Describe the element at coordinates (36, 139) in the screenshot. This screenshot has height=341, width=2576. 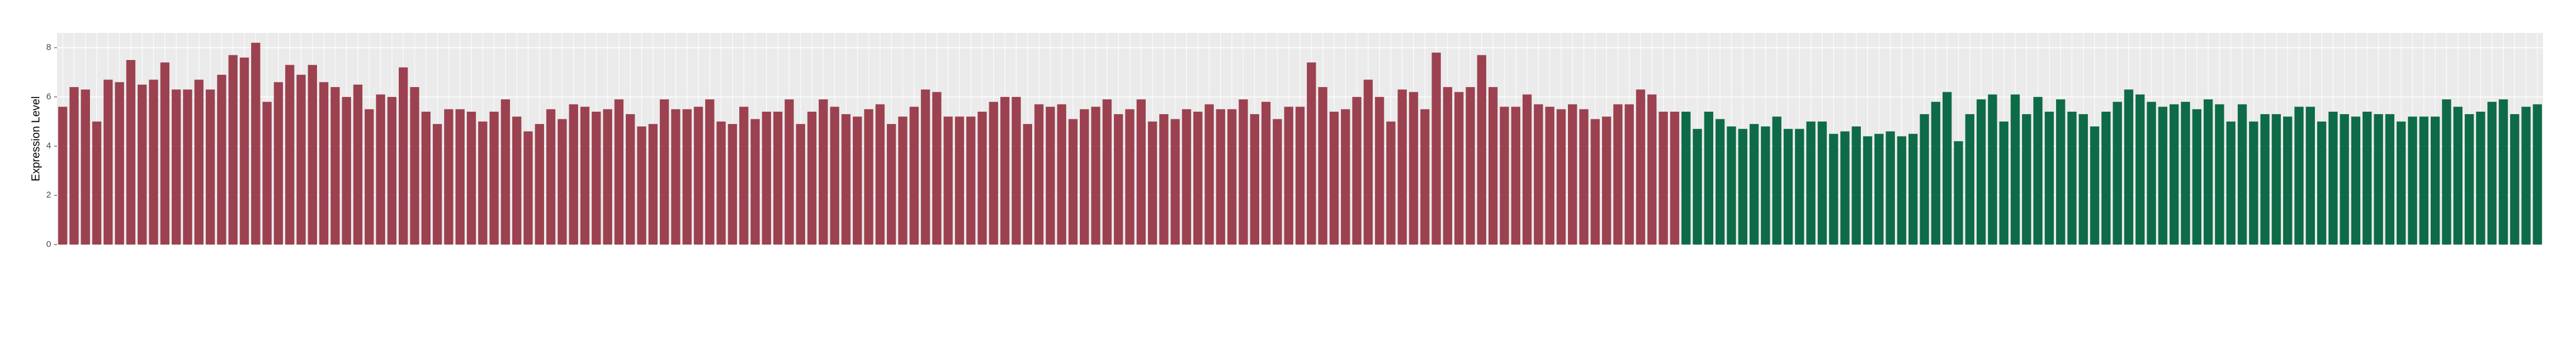
I see `y-axis-label: Expression Level` at that location.